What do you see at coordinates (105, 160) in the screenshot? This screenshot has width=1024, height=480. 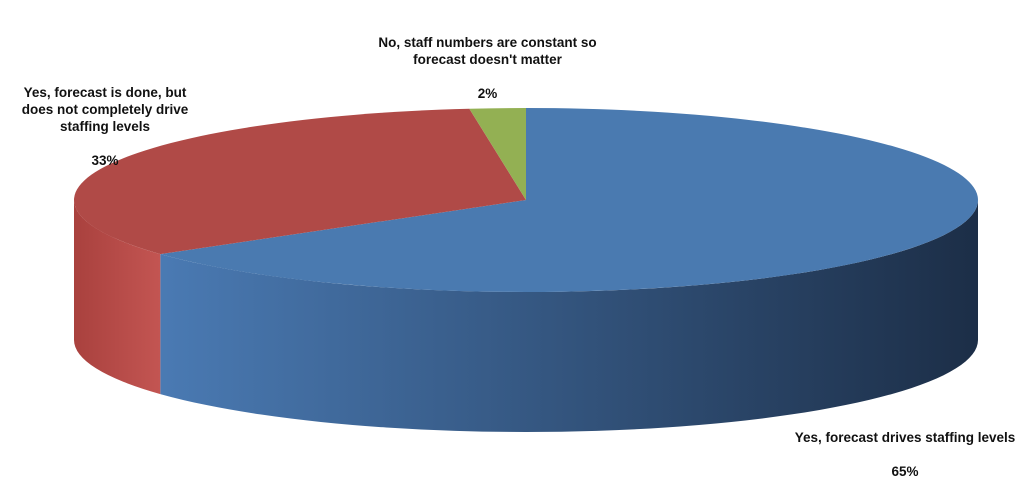 I see `slice-value-label: 33%` at bounding box center [105, 160].